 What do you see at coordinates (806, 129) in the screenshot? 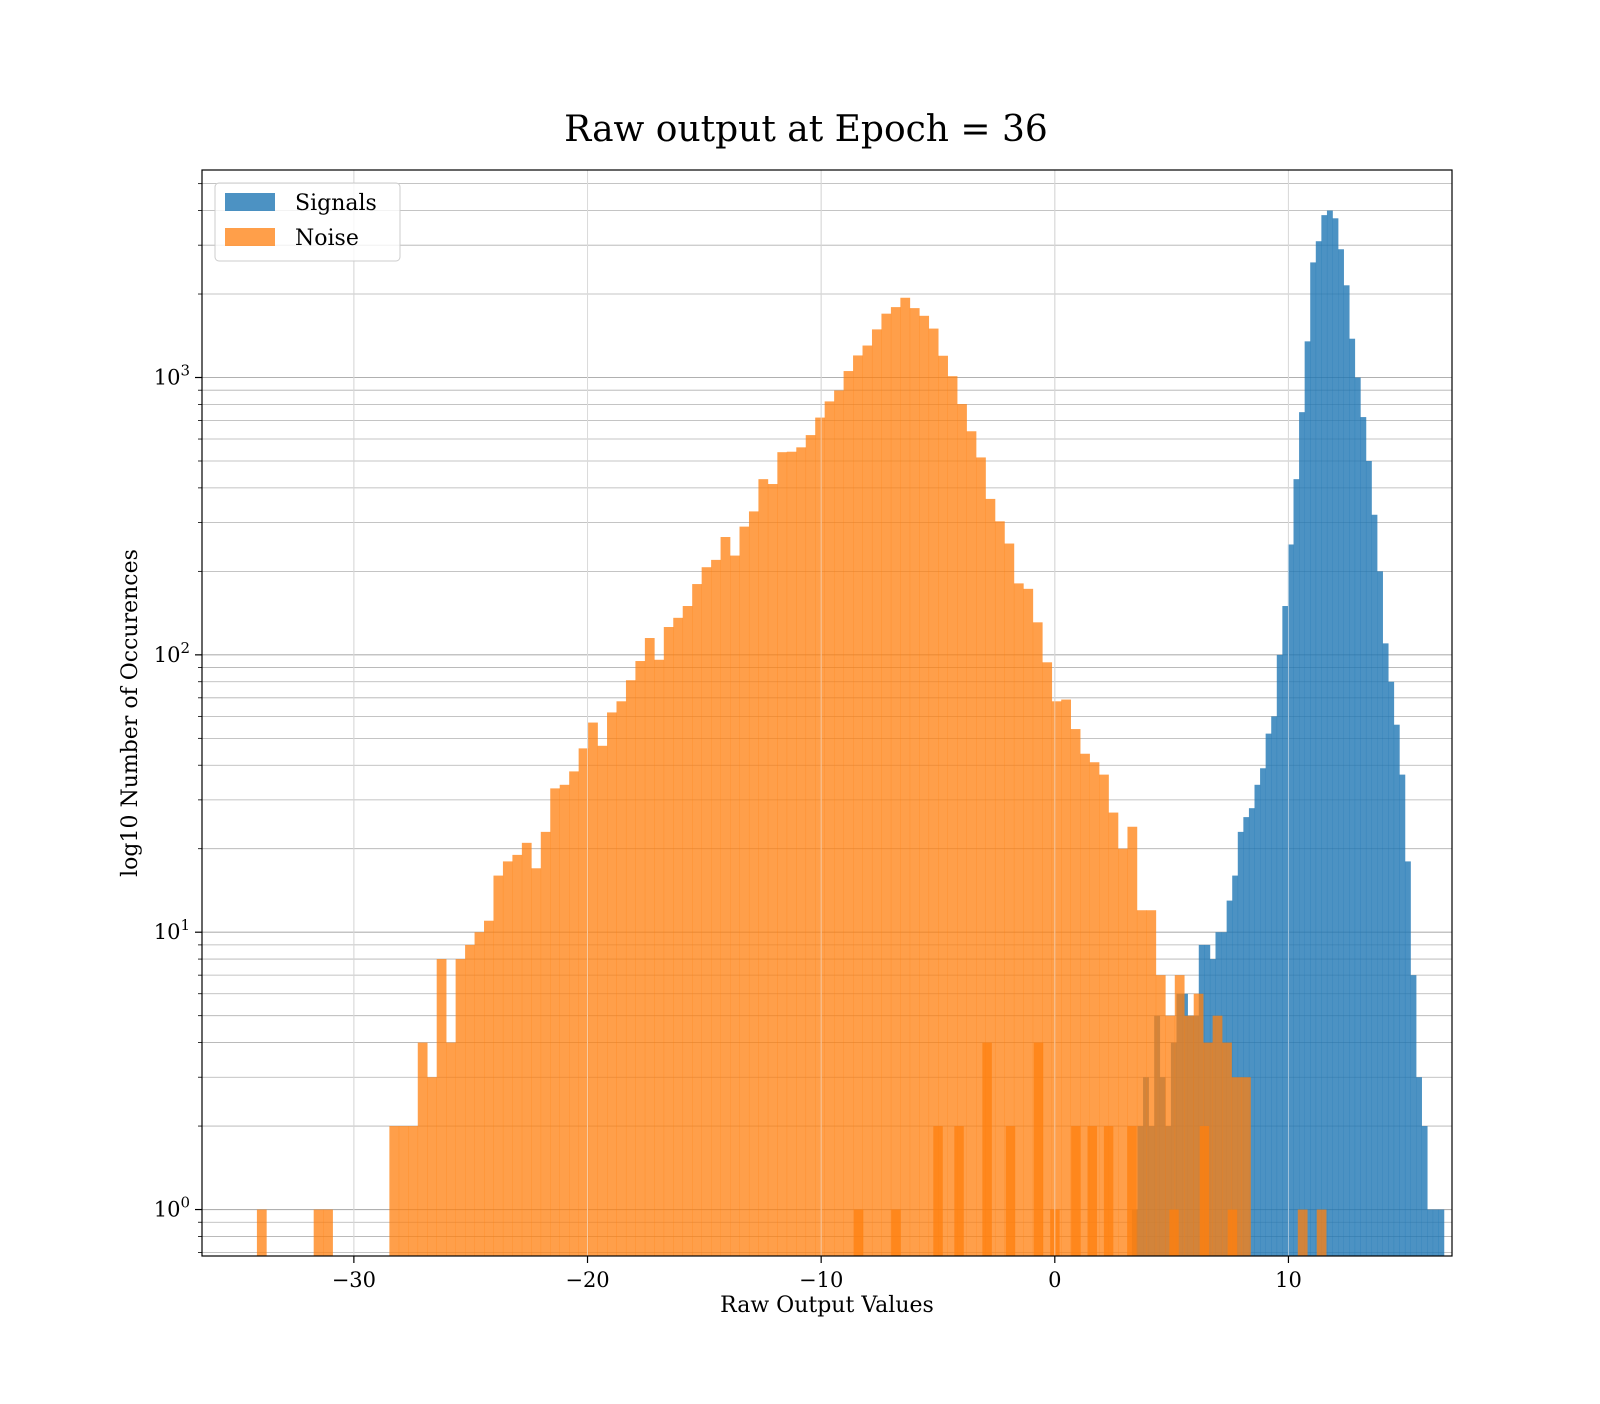
I see `chart-title: Raw output at Epoch = 36` at bounding box center [806, 129].